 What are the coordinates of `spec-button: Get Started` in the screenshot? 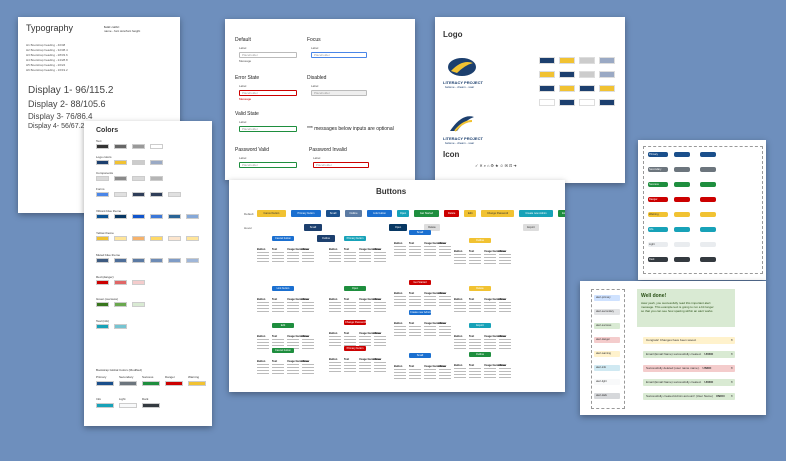 It's located at (420, 282).